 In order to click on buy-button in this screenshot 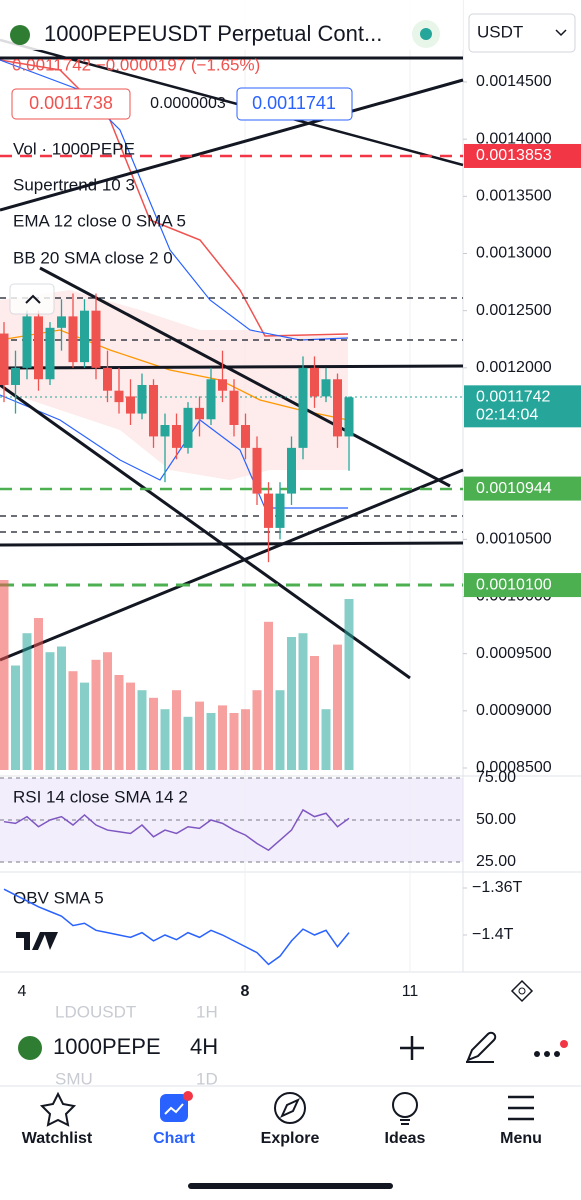, I will do `click(294, 104)`.